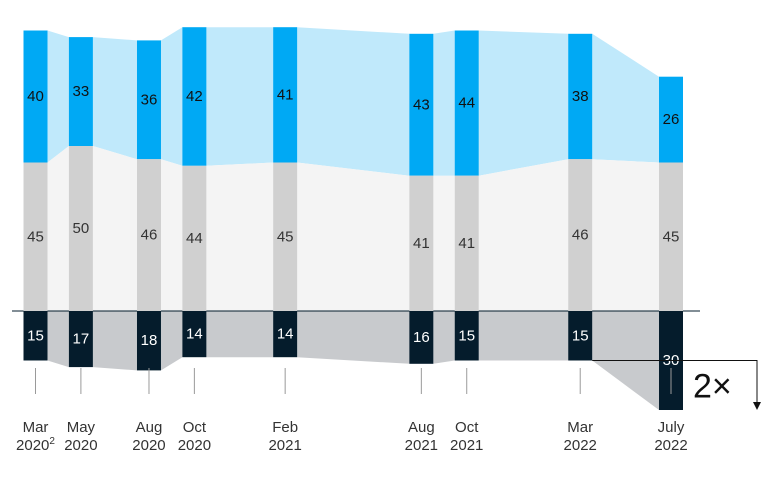 The height and width of the screenshot is (480, 767). I want to click on value-label-middle-1: 50, so click(81, 228).